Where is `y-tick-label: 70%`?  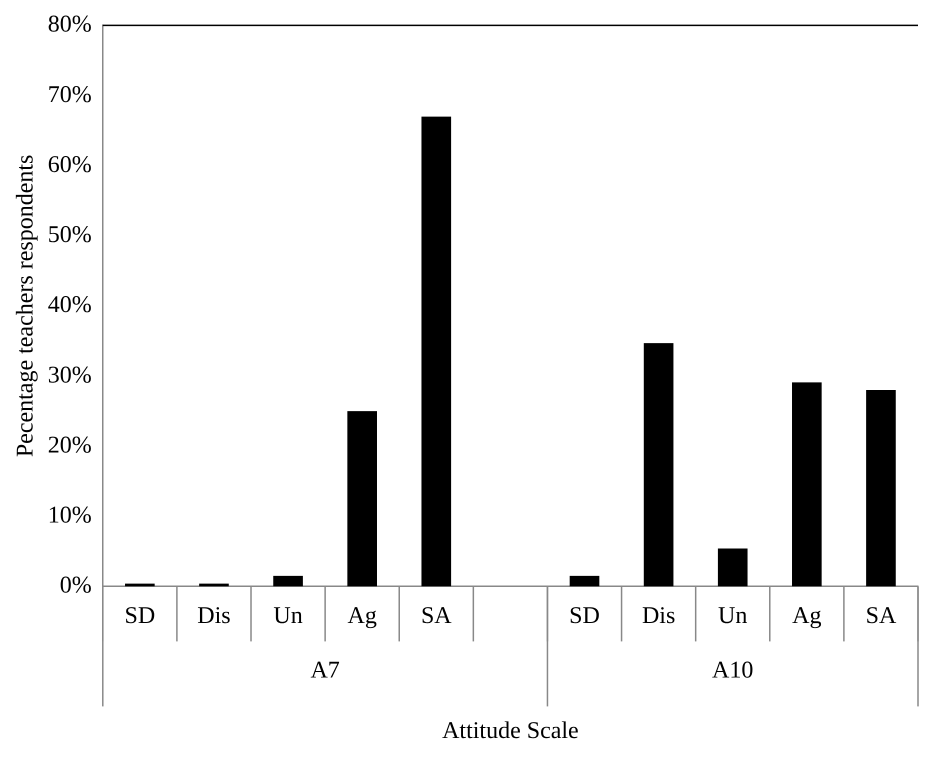
y-tick-label: 70% is located at coordinates (70, 95).